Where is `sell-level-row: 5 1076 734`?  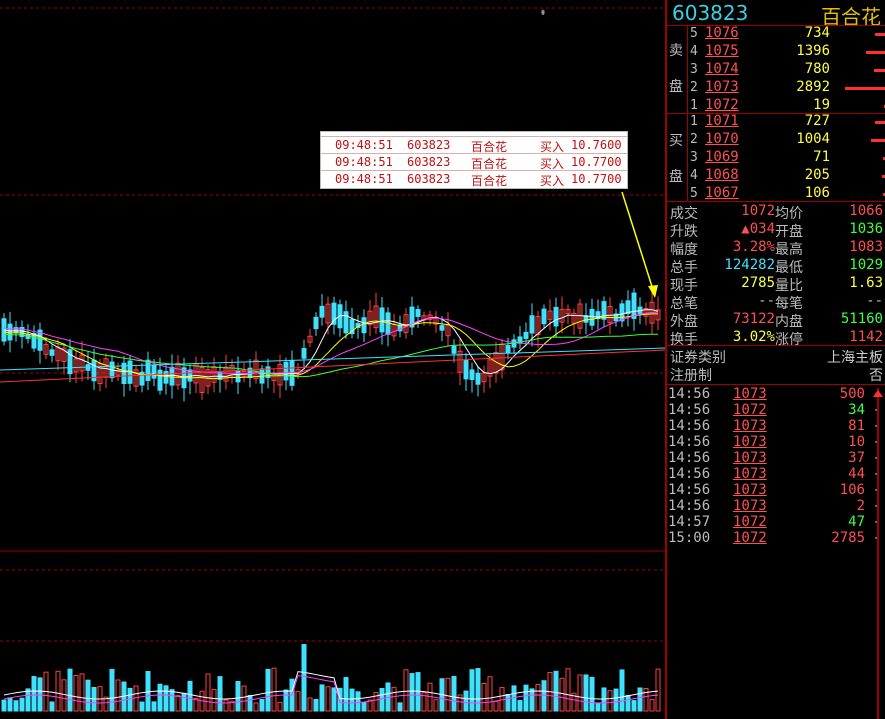
sell-level-row: 5 1076 734 is located at coordinates (776, 34).